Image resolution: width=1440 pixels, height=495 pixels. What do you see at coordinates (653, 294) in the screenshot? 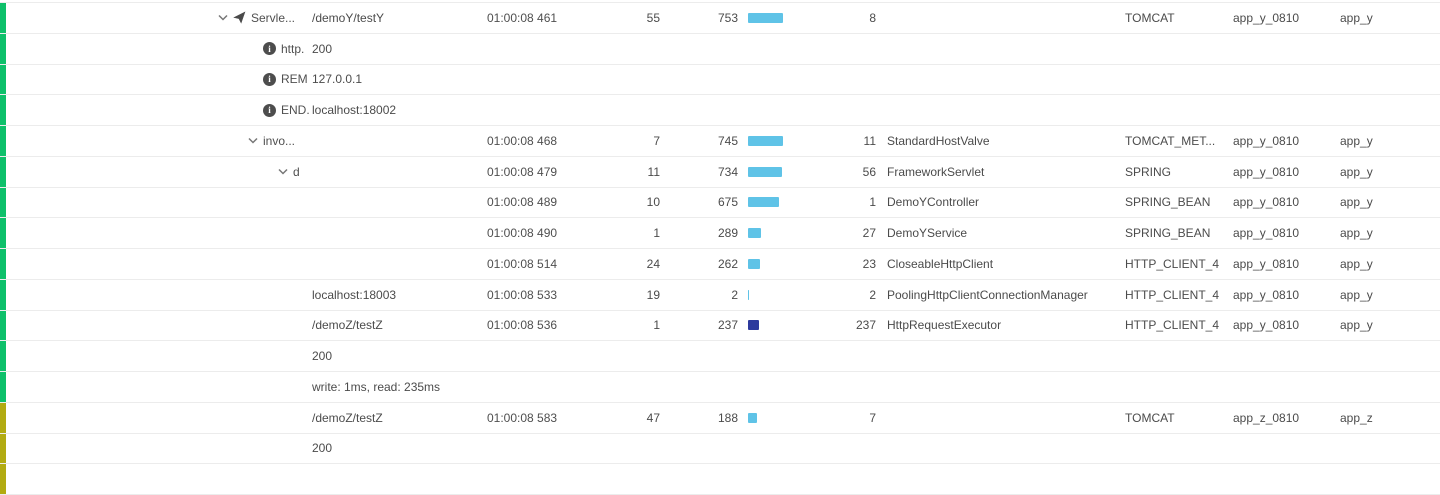
I see `gap-cell: 19` at bounding box center [653, 294].